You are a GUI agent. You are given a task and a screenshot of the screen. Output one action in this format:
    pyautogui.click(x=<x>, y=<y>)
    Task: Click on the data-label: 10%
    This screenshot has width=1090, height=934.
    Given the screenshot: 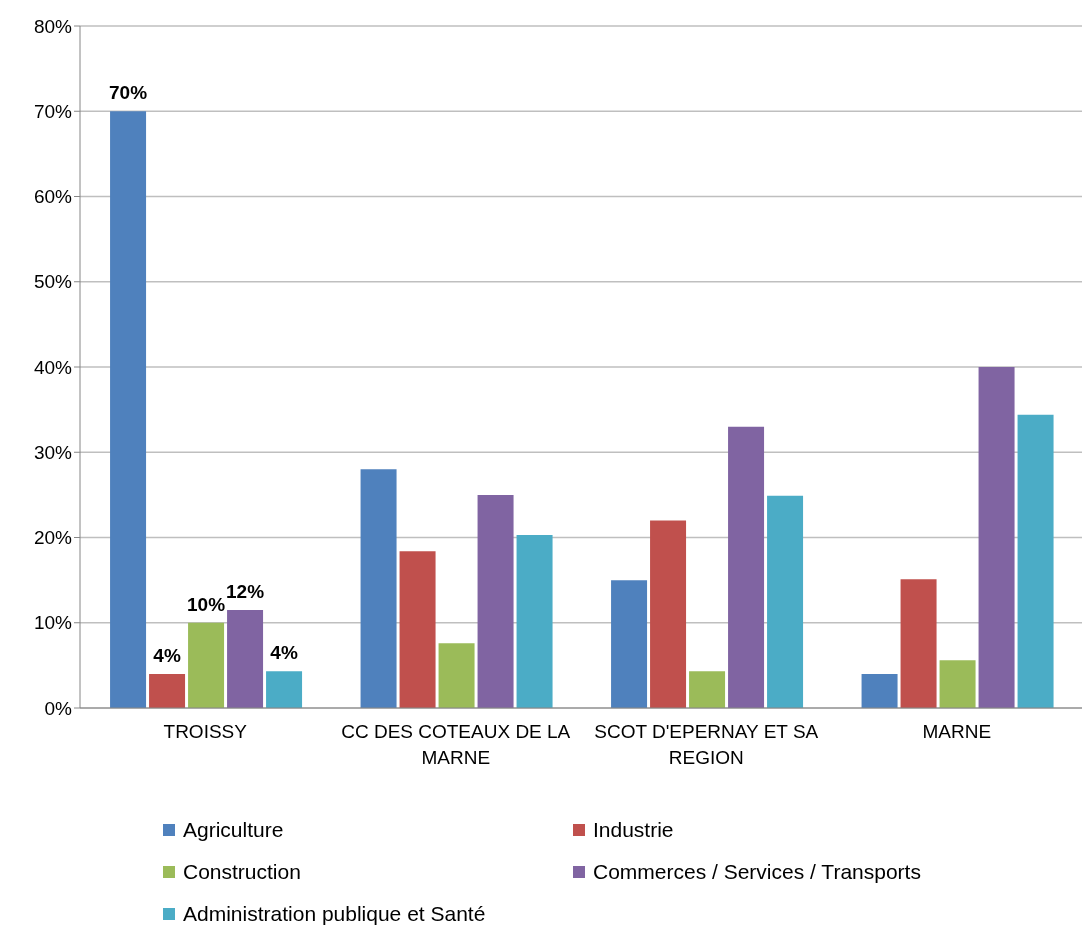 What is the action you would take?
    pyautogui.click(x=206, y=604)
    